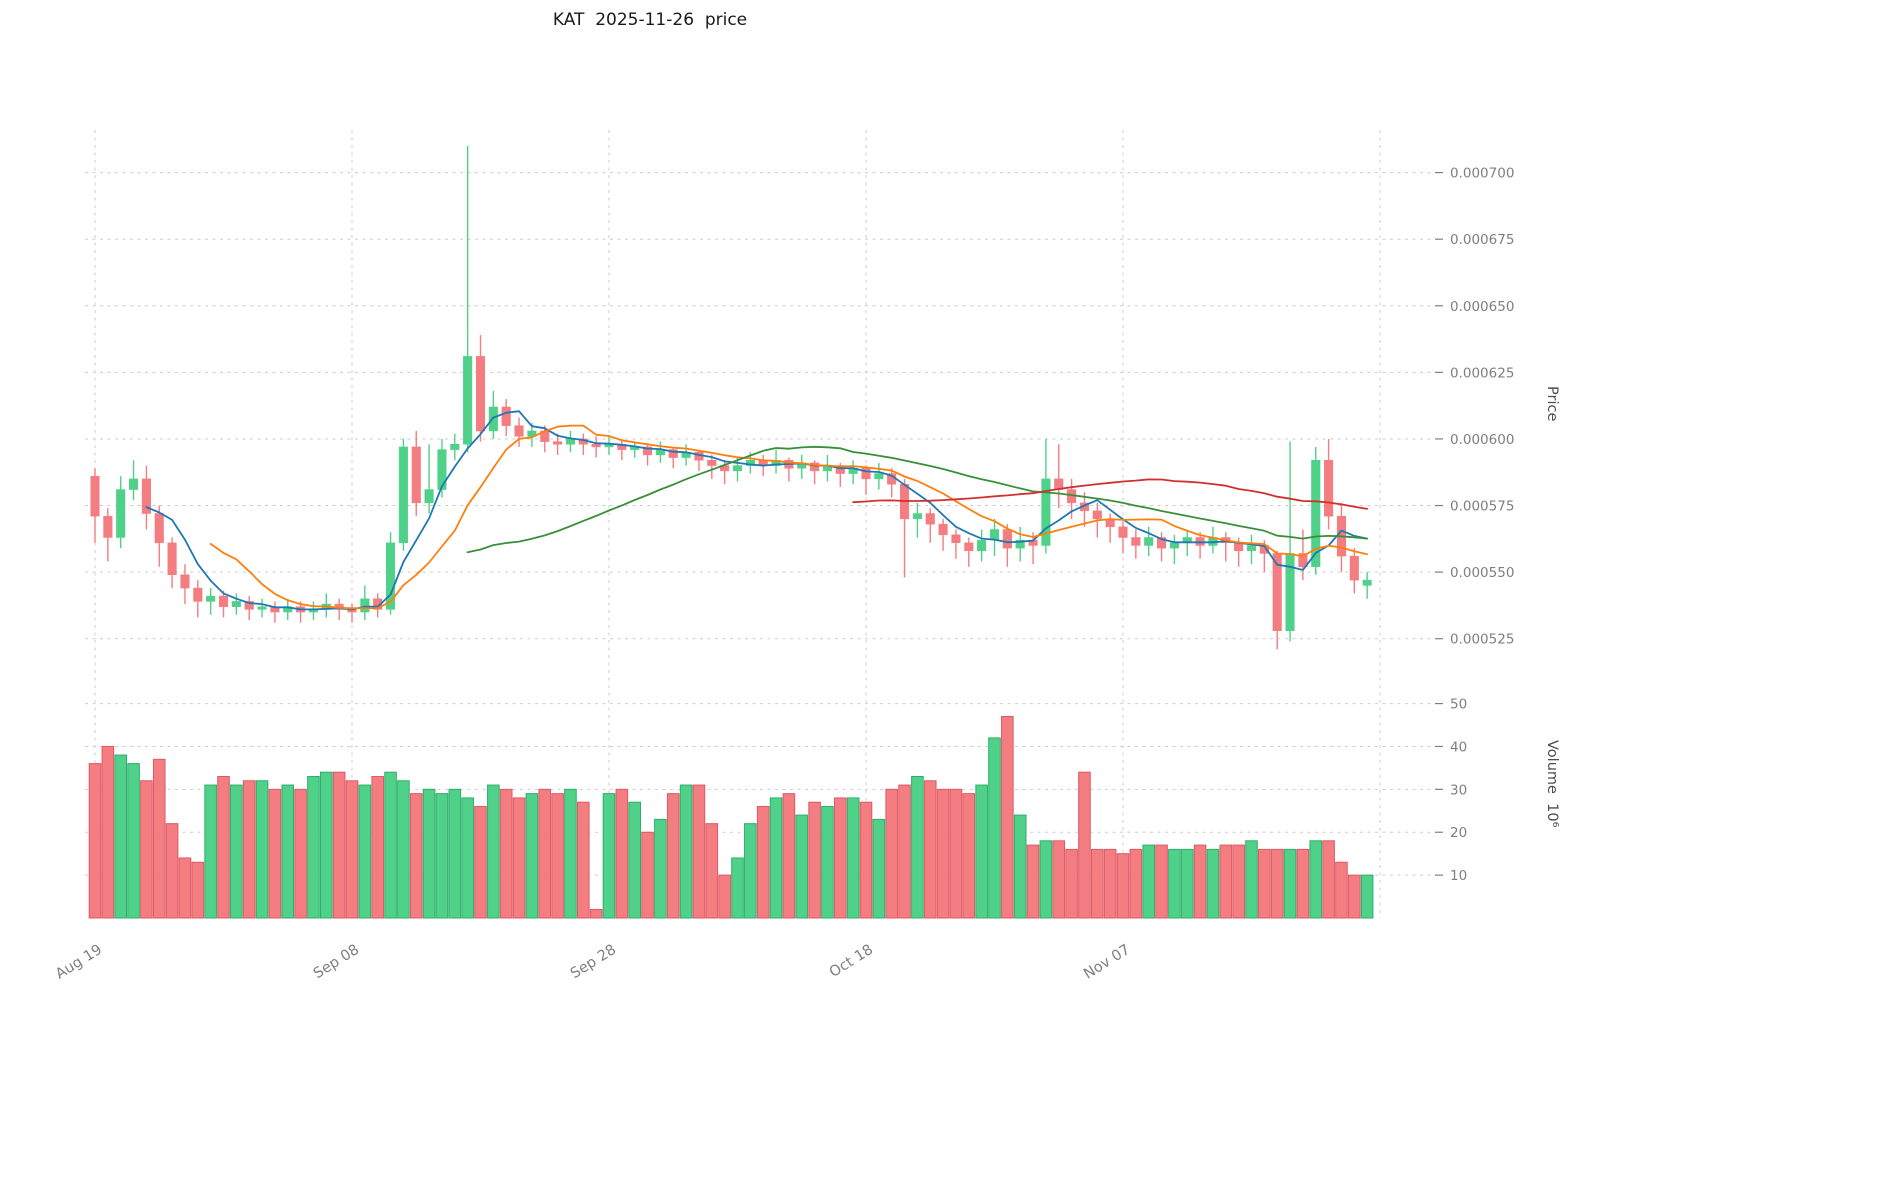  I want to click on x-tick-label: Sep 08, so click(336, 962).